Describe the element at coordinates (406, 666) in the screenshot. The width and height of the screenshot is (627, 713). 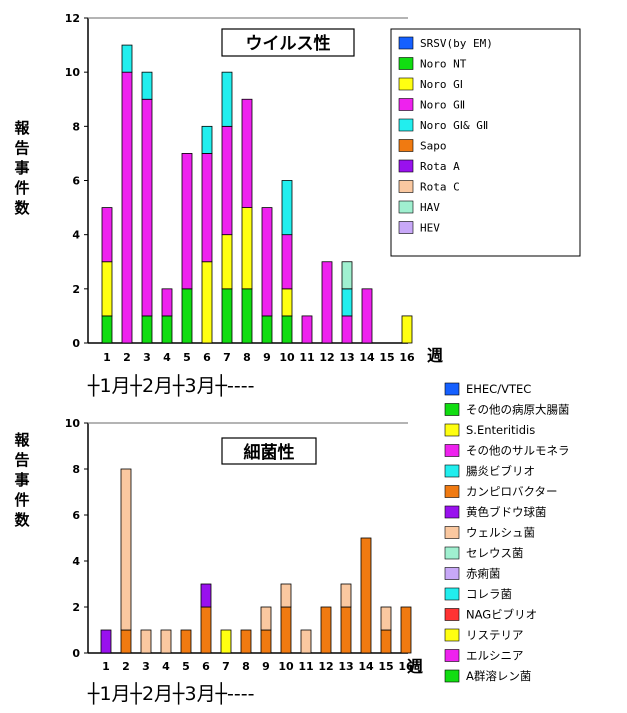
I see `bacteria-x-tick-label: 16` at that location.